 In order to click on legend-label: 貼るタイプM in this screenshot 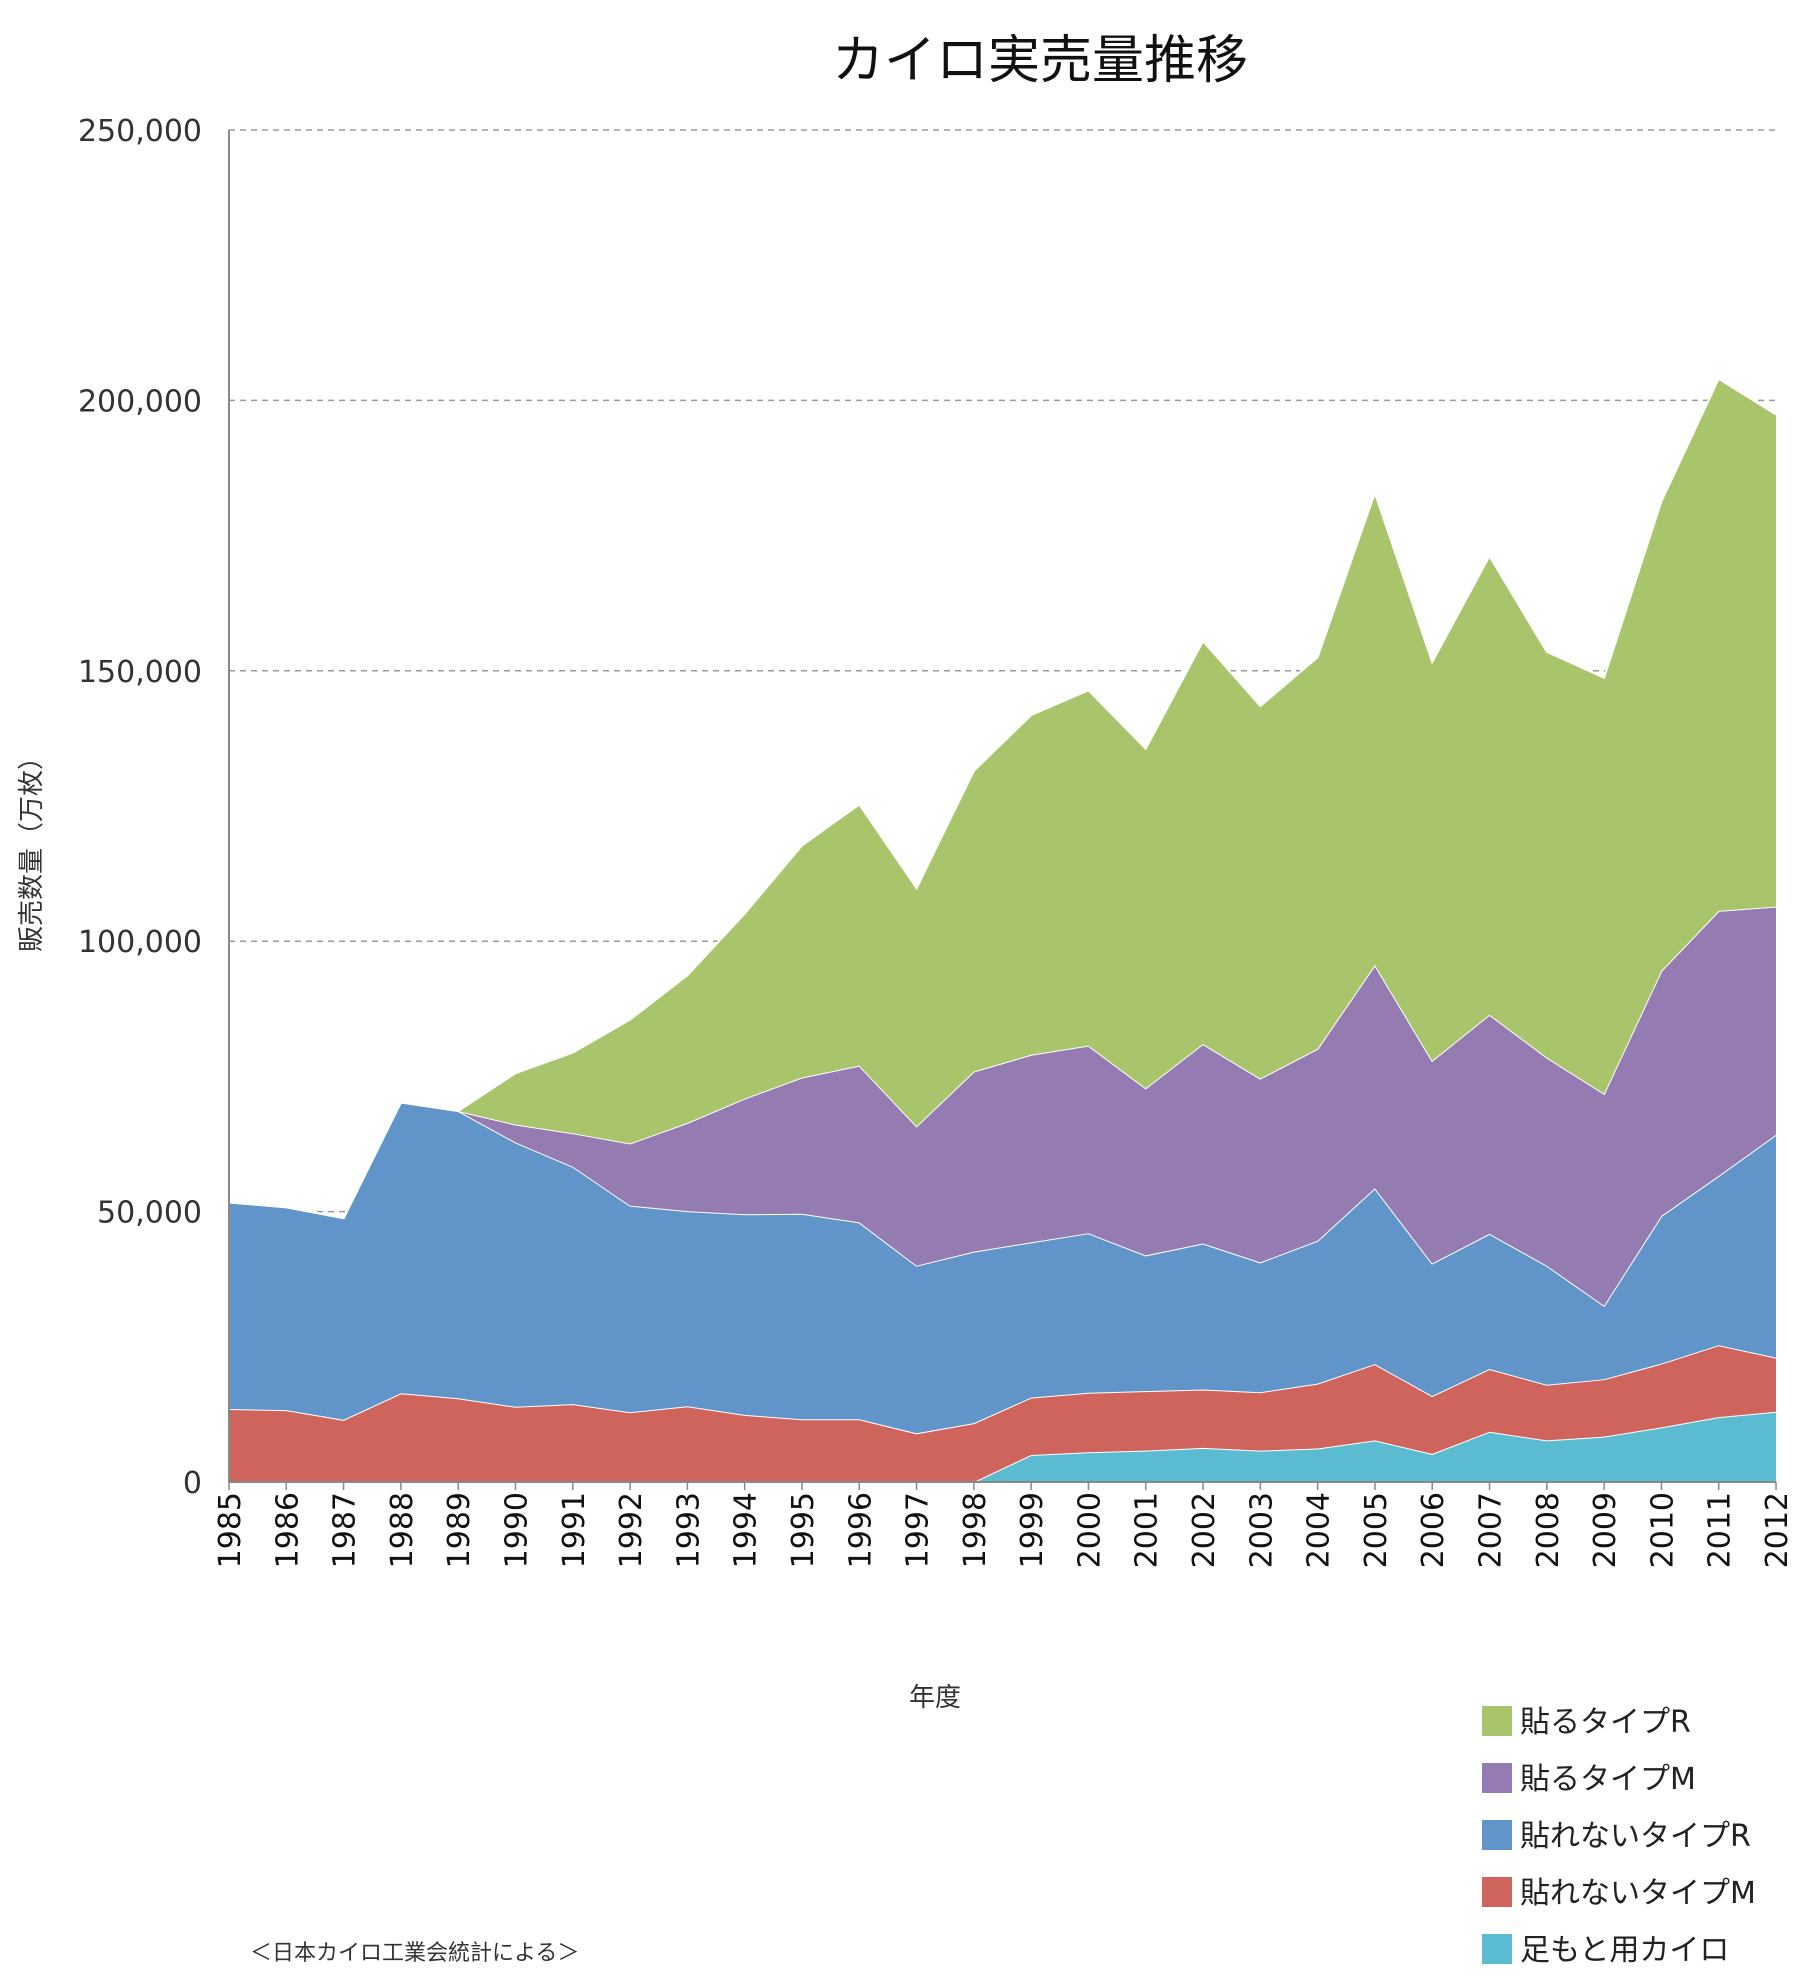, I will do `click(1608, 1779)`.